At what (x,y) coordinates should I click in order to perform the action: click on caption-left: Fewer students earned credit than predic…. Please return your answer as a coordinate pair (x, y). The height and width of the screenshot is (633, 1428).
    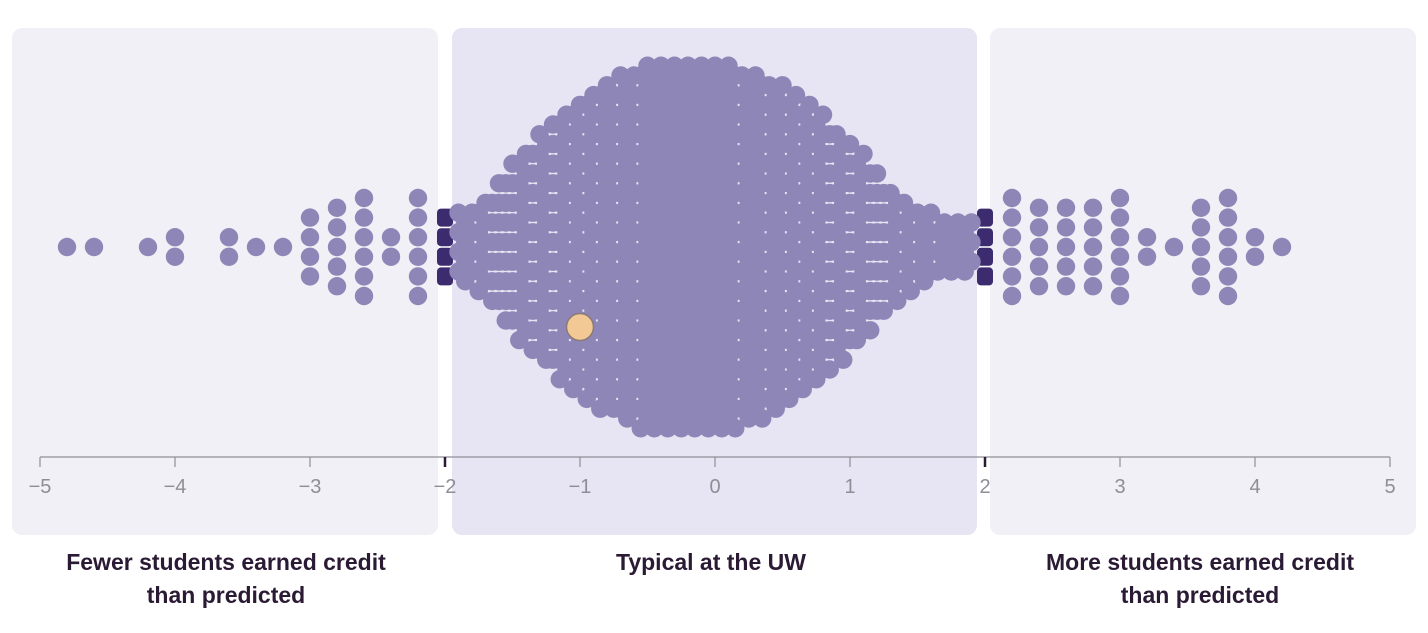
    Looking at the image, I should click on (226, 578).